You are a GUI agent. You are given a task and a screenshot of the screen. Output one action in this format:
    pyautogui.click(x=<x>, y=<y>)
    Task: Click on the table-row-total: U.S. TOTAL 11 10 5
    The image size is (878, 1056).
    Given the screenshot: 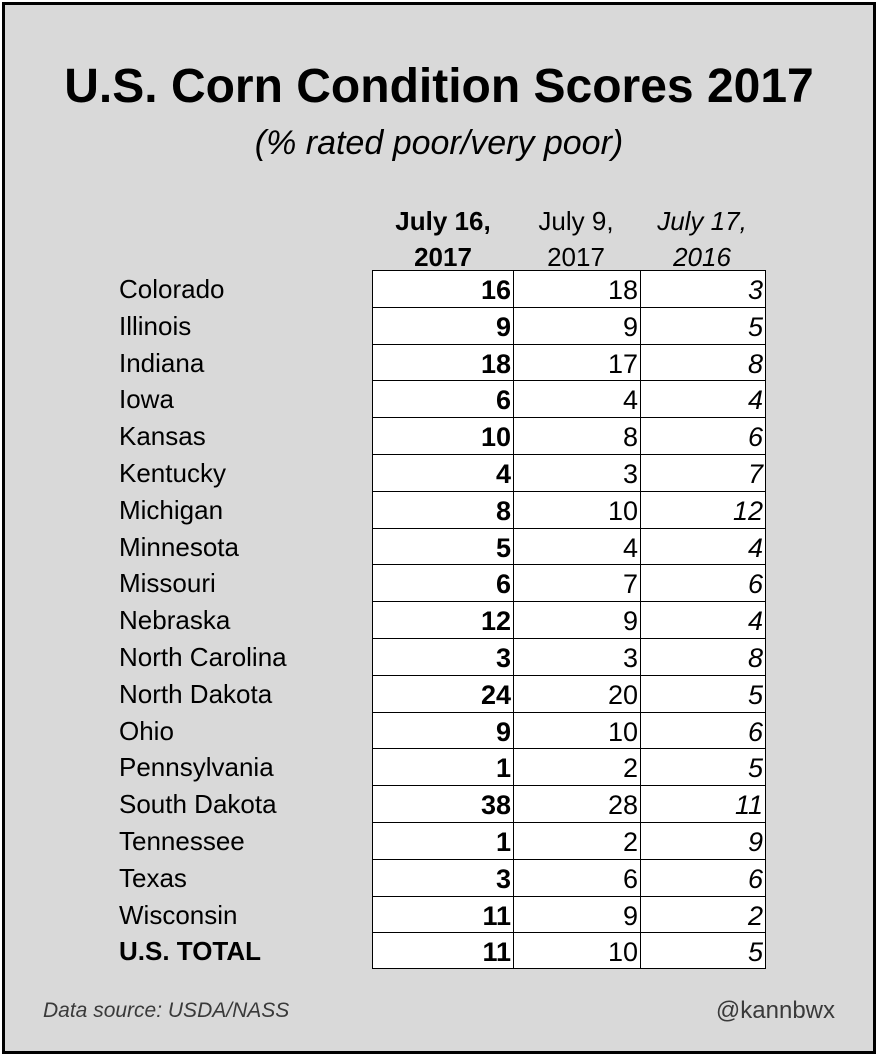 What is the action you would take?
    pyautogui.click(x=442, y=951)
    